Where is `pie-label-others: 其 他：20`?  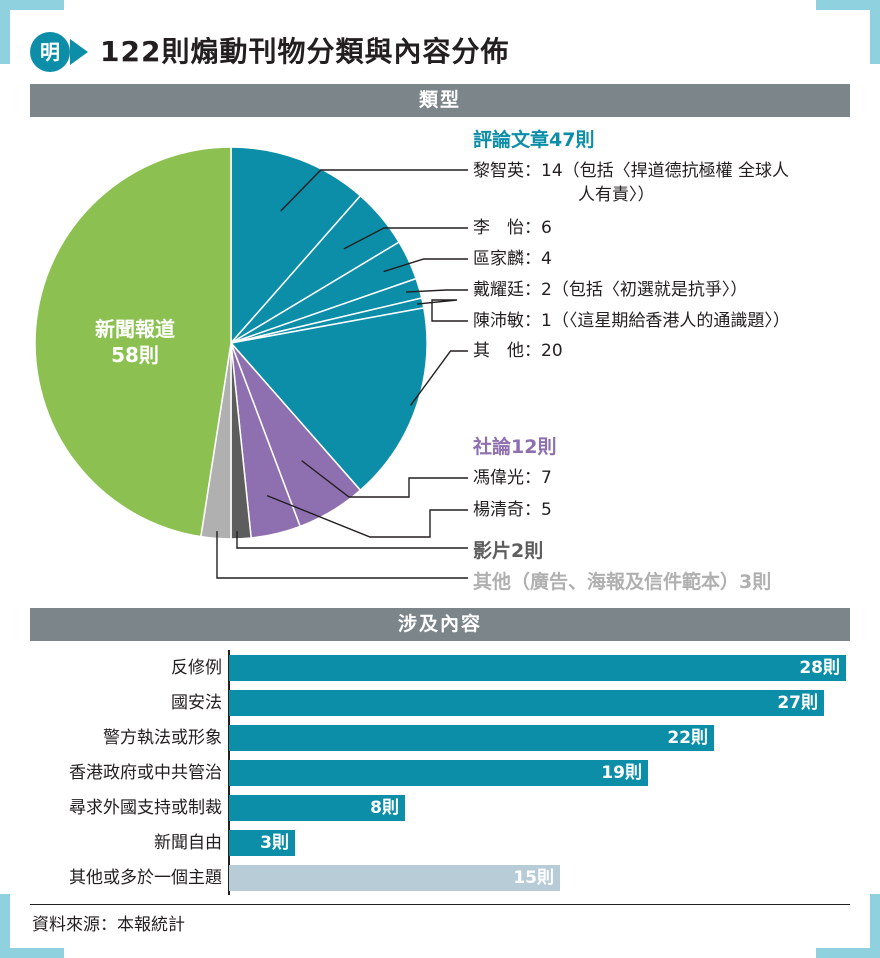 pie-label-others: 其 他：20 is located at coordinates (518, 351).